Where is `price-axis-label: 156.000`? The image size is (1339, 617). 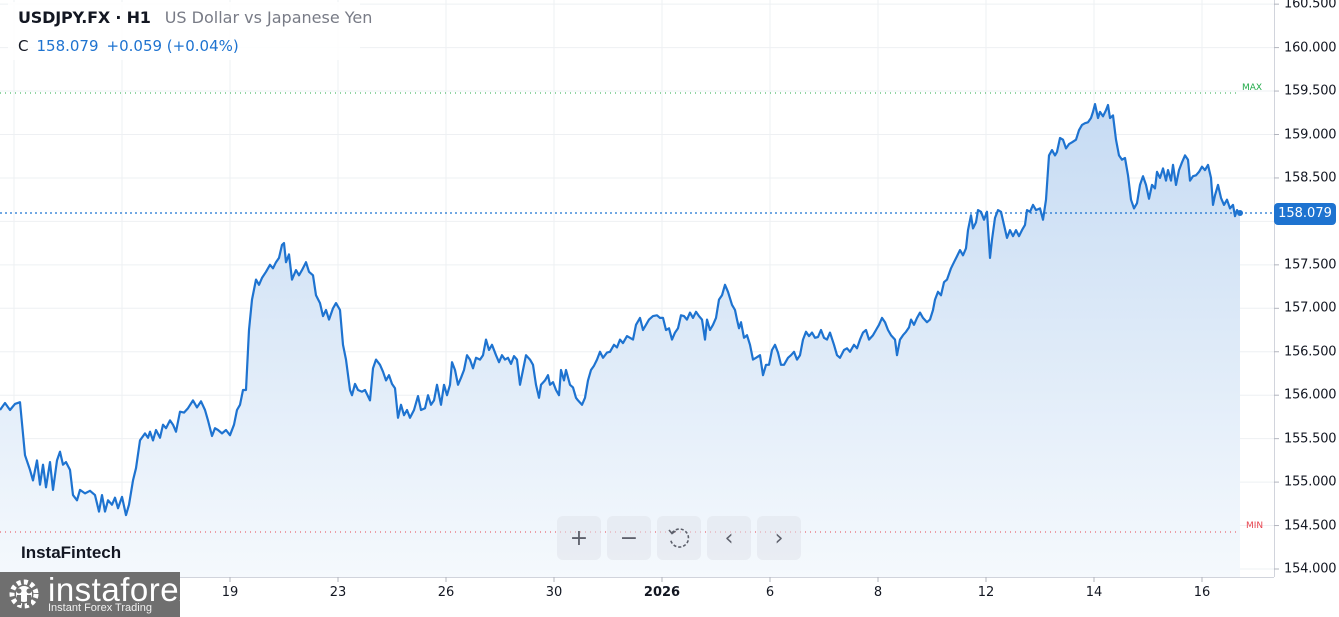 price-axis-label: 156.000 is located at coordinates (1310, 395).